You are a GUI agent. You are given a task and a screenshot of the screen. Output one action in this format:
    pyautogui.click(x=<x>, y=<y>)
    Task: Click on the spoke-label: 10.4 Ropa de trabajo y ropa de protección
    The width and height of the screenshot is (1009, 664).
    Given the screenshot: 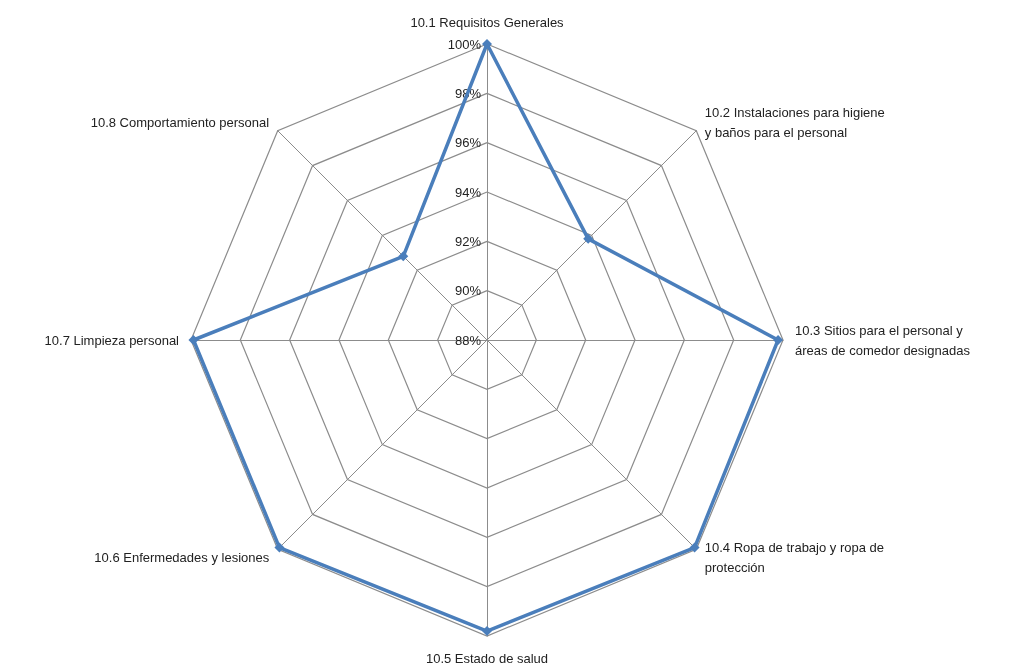 What is the action you would take?
    pyautogui.click(x=794, y=558)
    